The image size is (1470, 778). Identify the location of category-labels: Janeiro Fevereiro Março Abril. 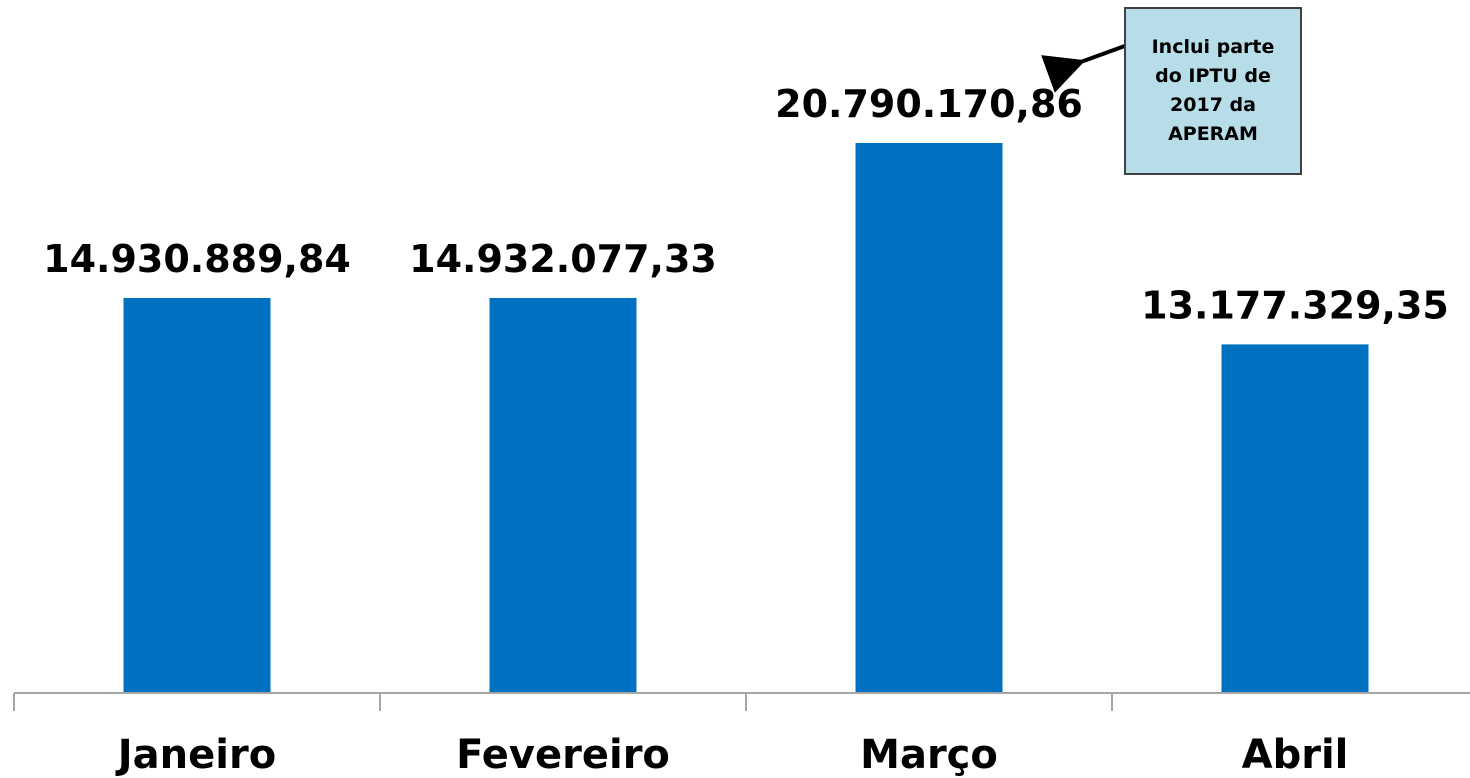
(732, 755).